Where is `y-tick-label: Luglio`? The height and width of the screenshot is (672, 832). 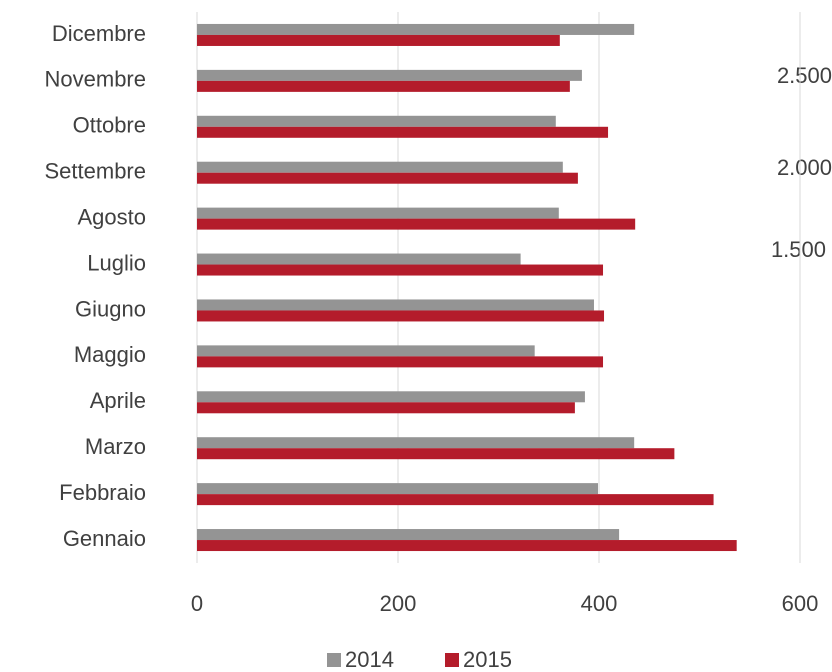 y-tick-label: Luglio is located at coordinates (116, 262).